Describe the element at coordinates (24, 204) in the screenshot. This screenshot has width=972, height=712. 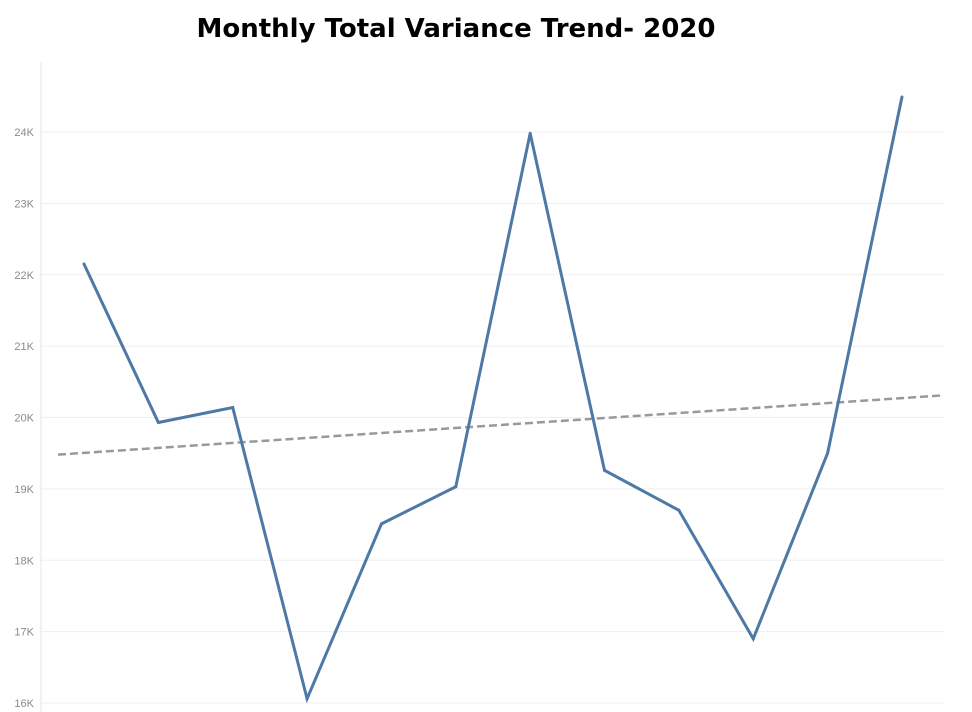
I see `y-tick-label: 23K` at that location.